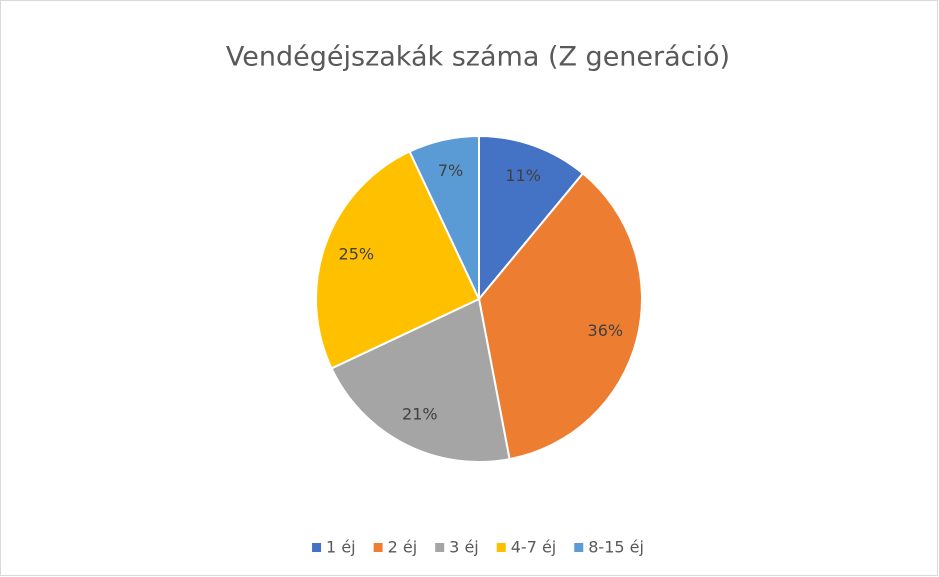 This screenshot has width=939, height=577. Describe the element at coordinates (478, 57) in the screenshot. I see `chart-title: Vendégéjszakák száma (Z generáció)` at that location.